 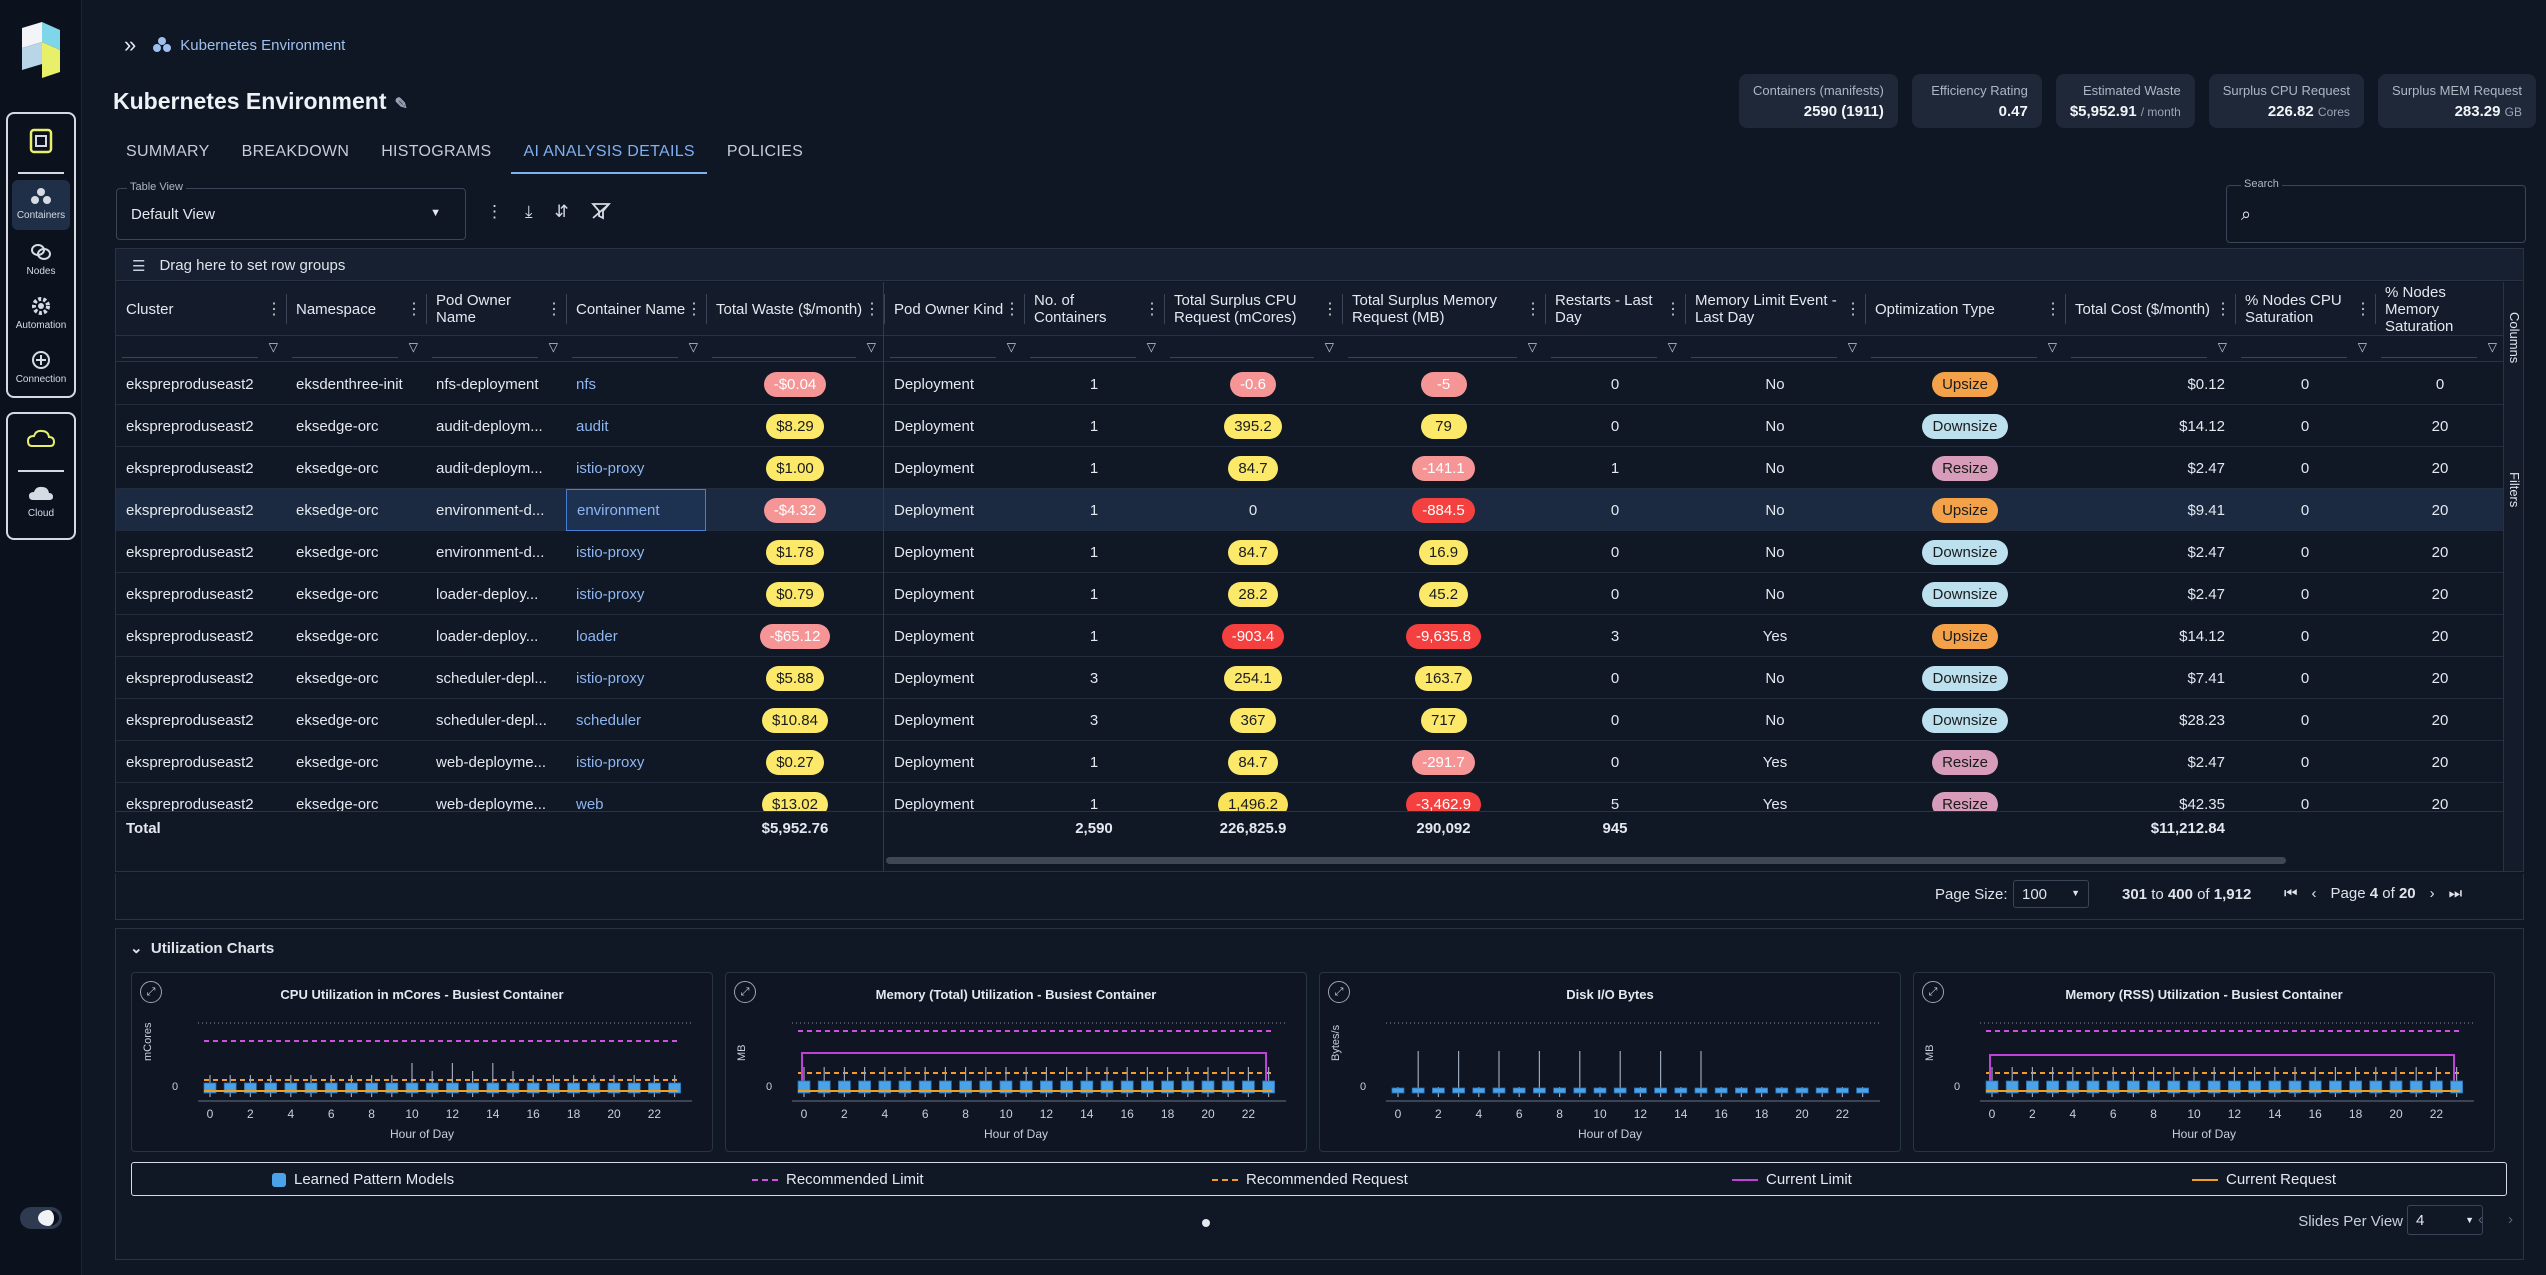 What do you see at coordinates (494, 211) in the screenshot?
I see `more-vertical-icon: ⋮` at bounding box center [494, 211].